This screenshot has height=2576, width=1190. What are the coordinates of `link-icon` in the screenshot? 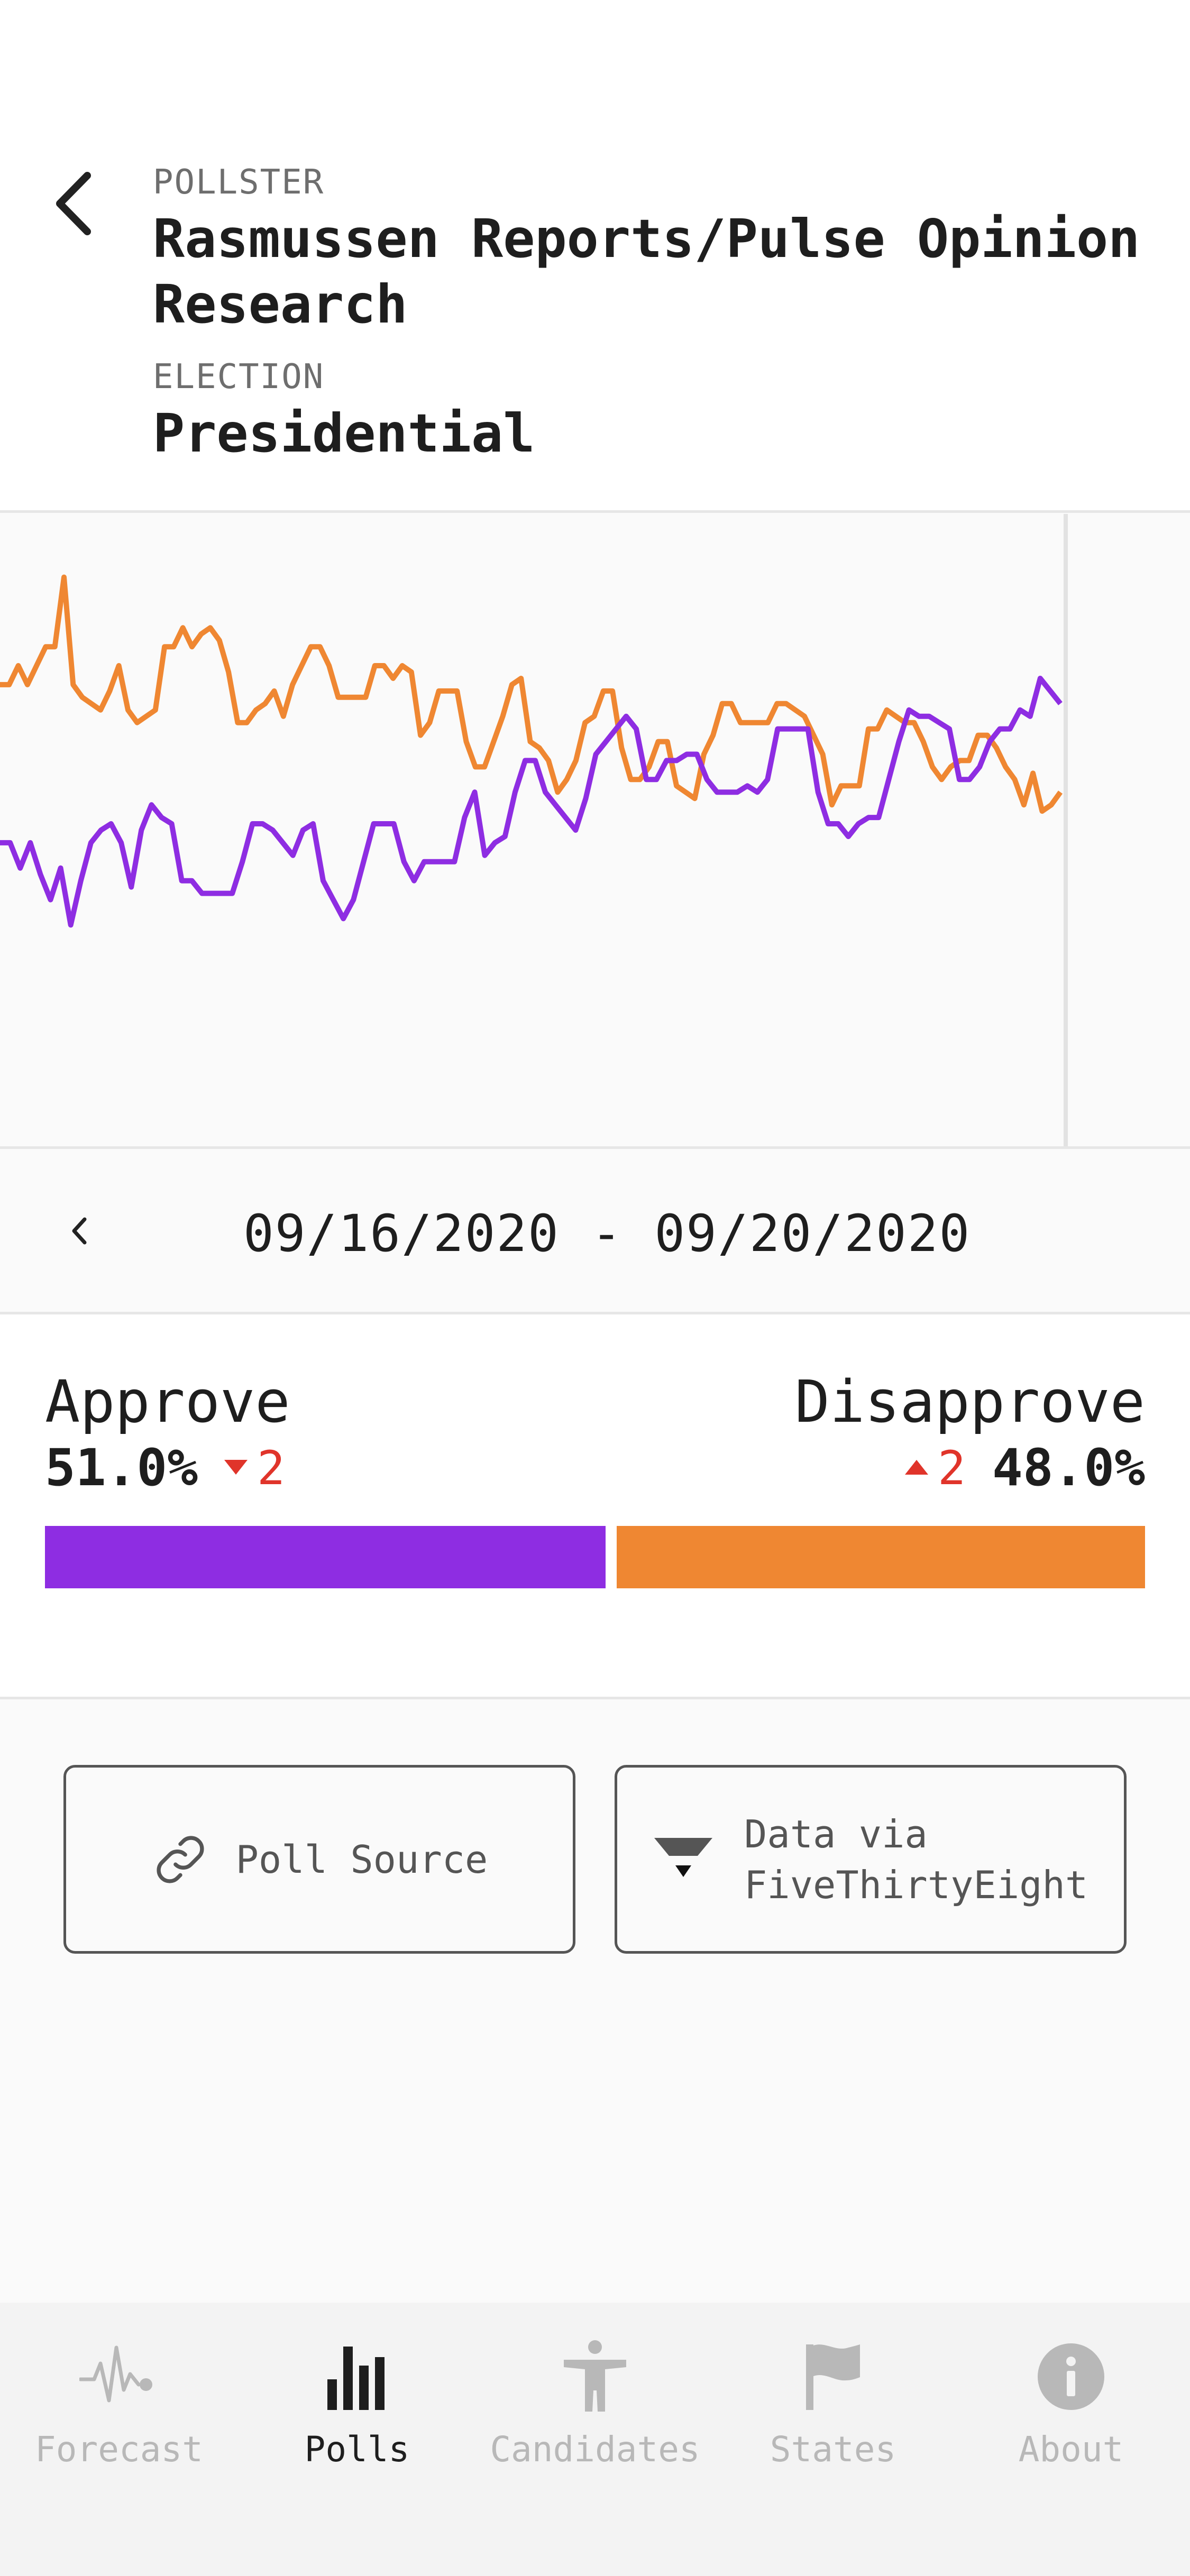 It's located at (180, 1859).